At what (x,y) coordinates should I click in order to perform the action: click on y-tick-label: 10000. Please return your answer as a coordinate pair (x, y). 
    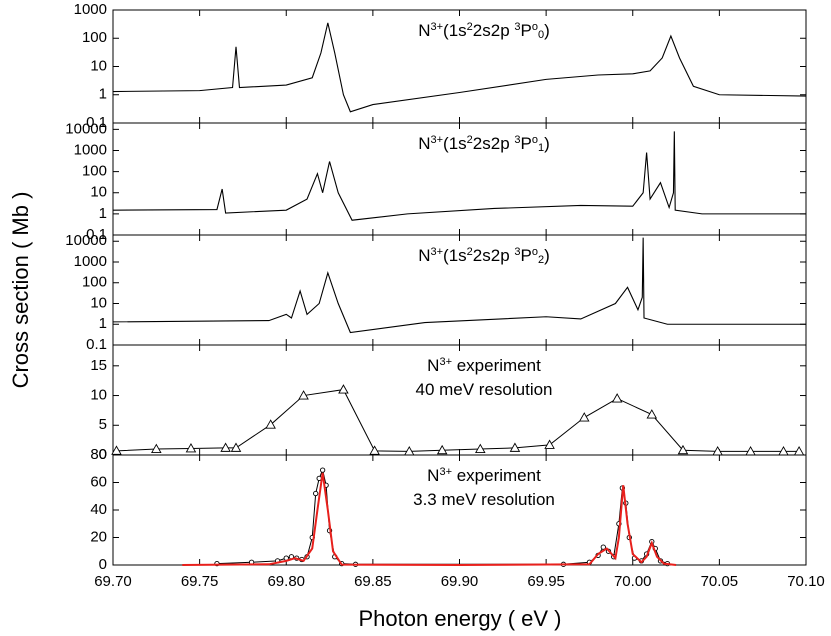
    Looking at the image, I should click on (86, 128).